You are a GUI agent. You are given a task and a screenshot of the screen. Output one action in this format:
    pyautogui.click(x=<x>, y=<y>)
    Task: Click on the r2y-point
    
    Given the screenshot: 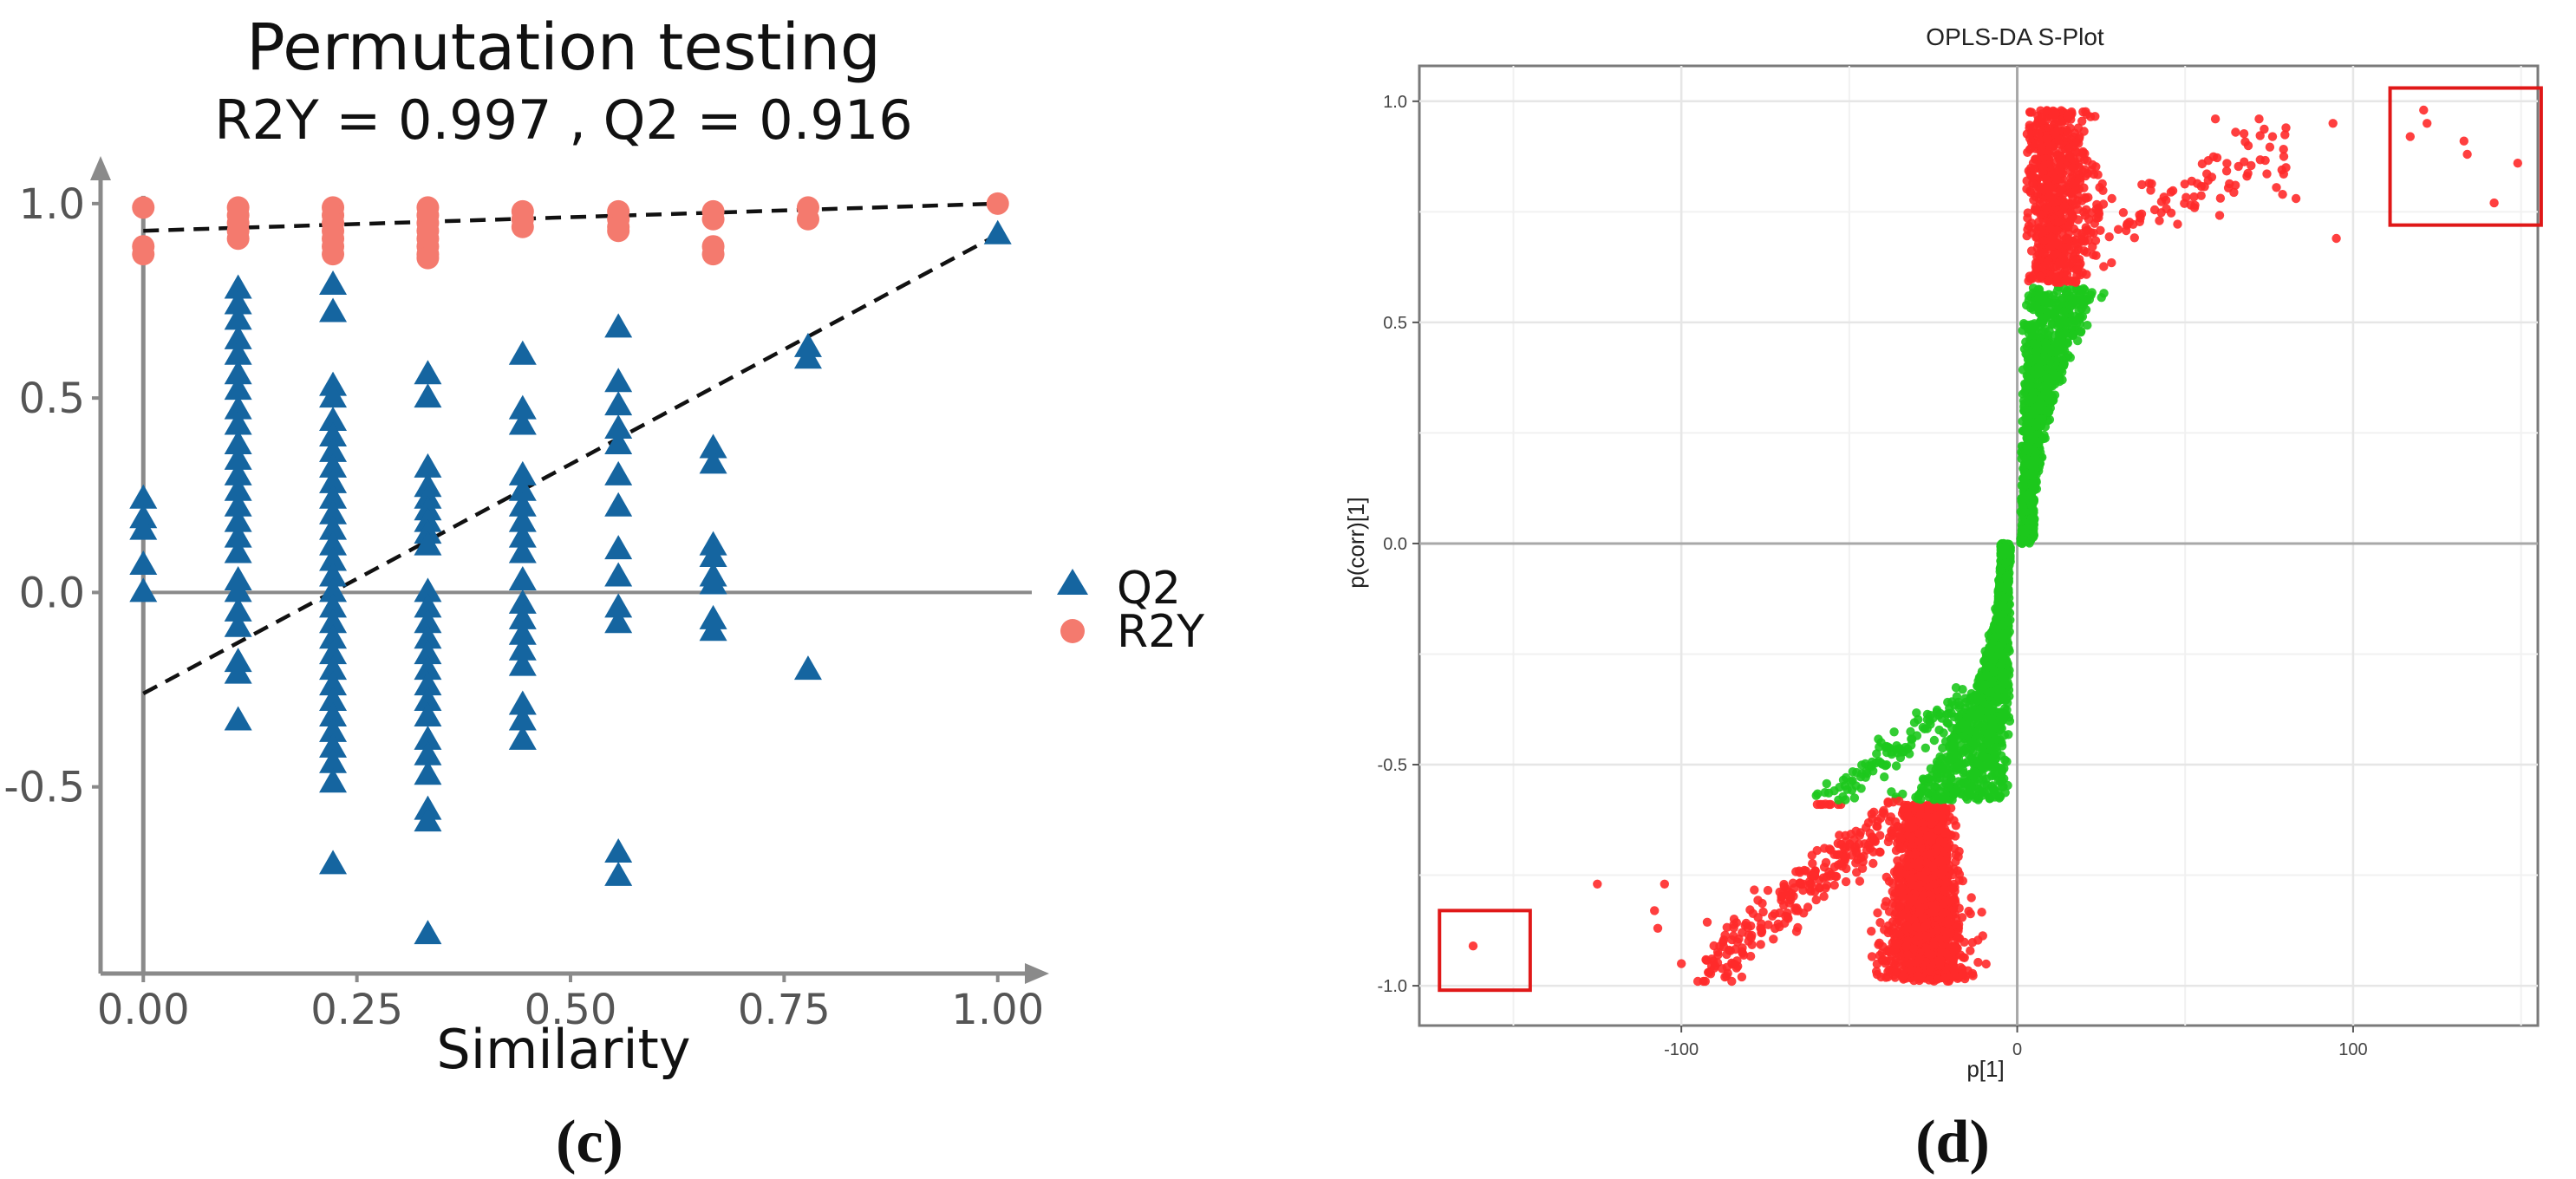 What is the action you would take?
    pyautogui.click(x=143, y=255)
    